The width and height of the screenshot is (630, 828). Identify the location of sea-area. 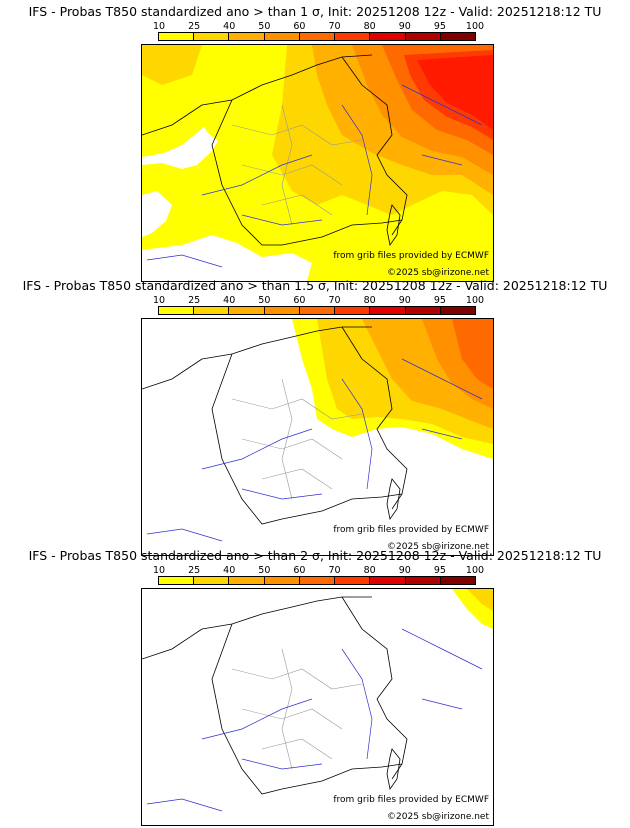
(227, 258).